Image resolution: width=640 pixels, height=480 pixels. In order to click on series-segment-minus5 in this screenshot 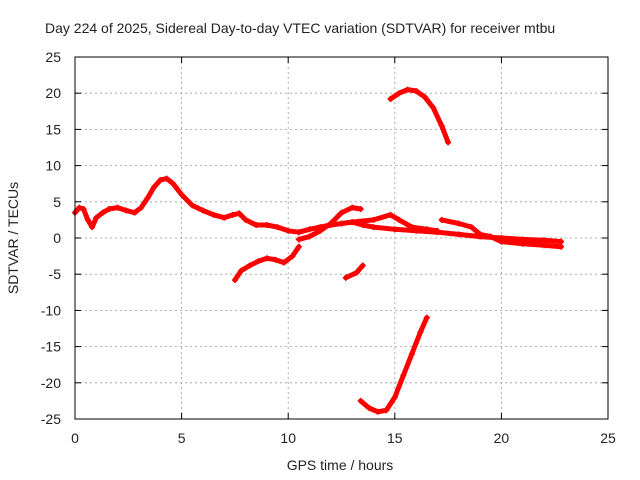, I will do `click(266, 263)`.